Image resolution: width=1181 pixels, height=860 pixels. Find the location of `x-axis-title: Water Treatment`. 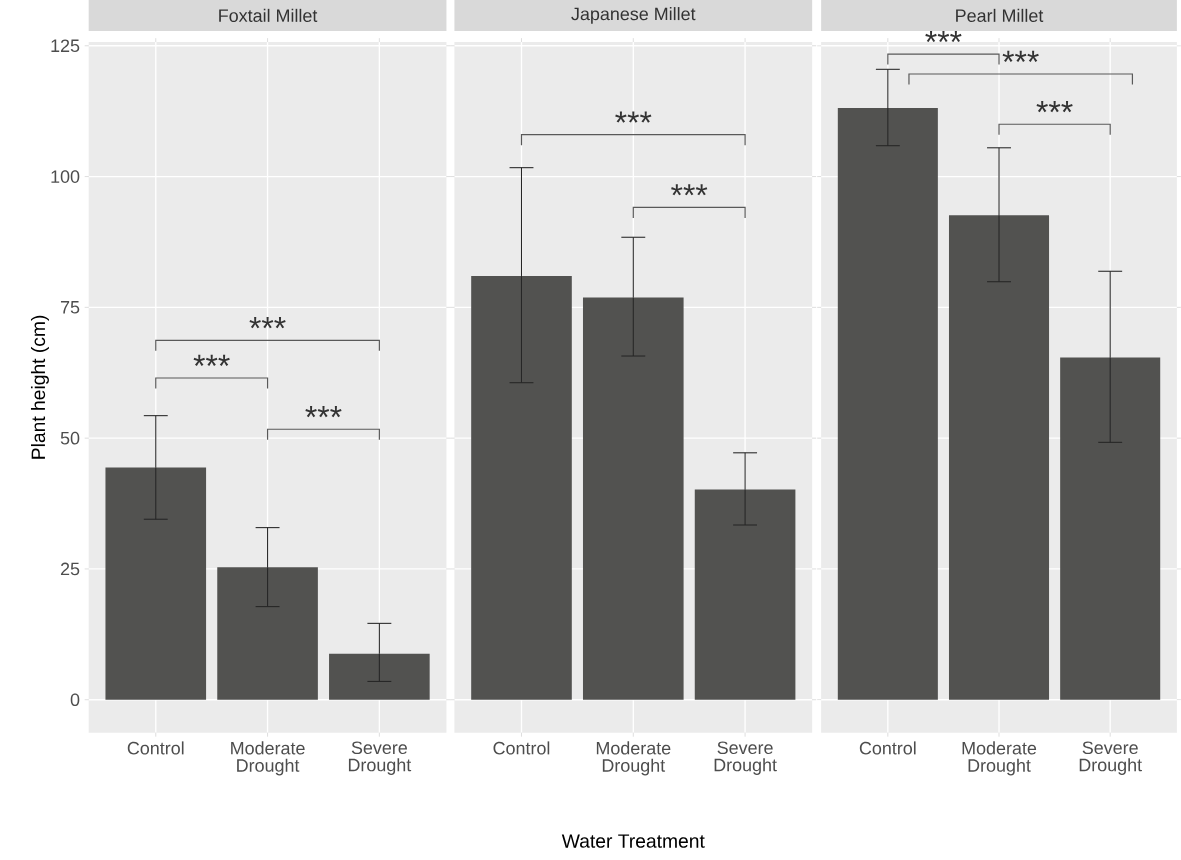

x-axis-title: Water Treatment is located at coordinates (633, 841).